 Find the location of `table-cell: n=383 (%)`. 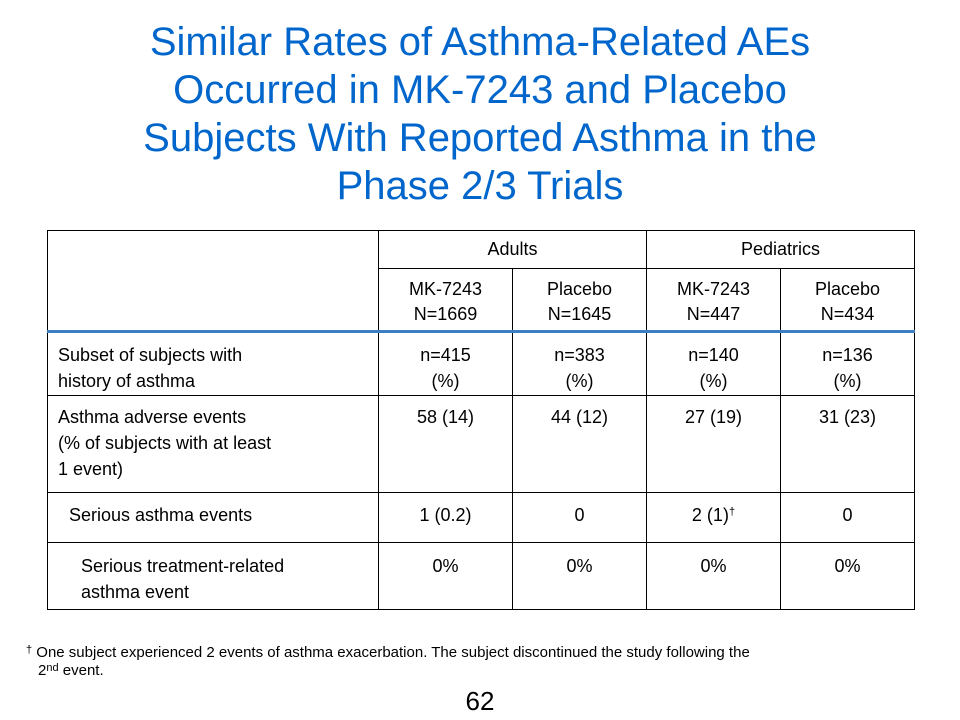

table-cell: n=383 (%) is located at coordinates (579, 363).